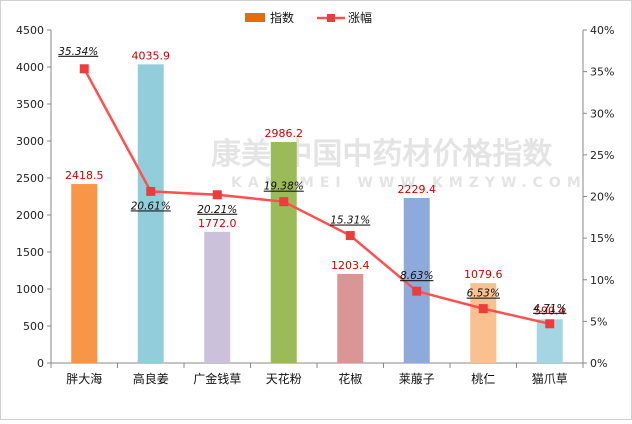  I want to click on watermark-subtext: KANGMEI WWW.KMZYW.COM, so click(409, 183).